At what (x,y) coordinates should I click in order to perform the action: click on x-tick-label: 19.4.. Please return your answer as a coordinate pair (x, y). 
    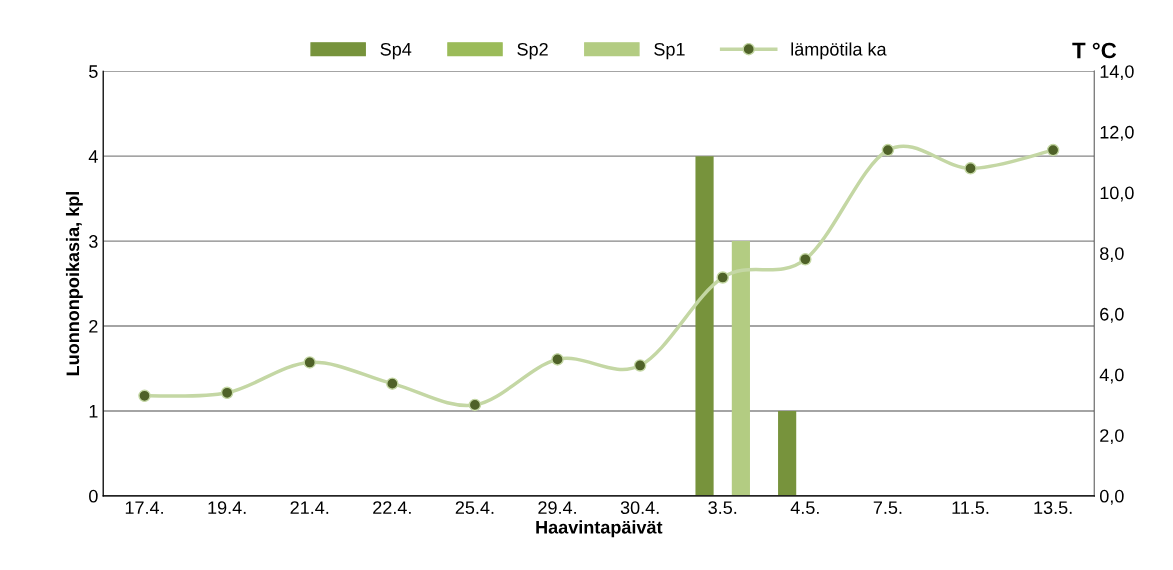
    Looking at the image, I should click on (227, 508).